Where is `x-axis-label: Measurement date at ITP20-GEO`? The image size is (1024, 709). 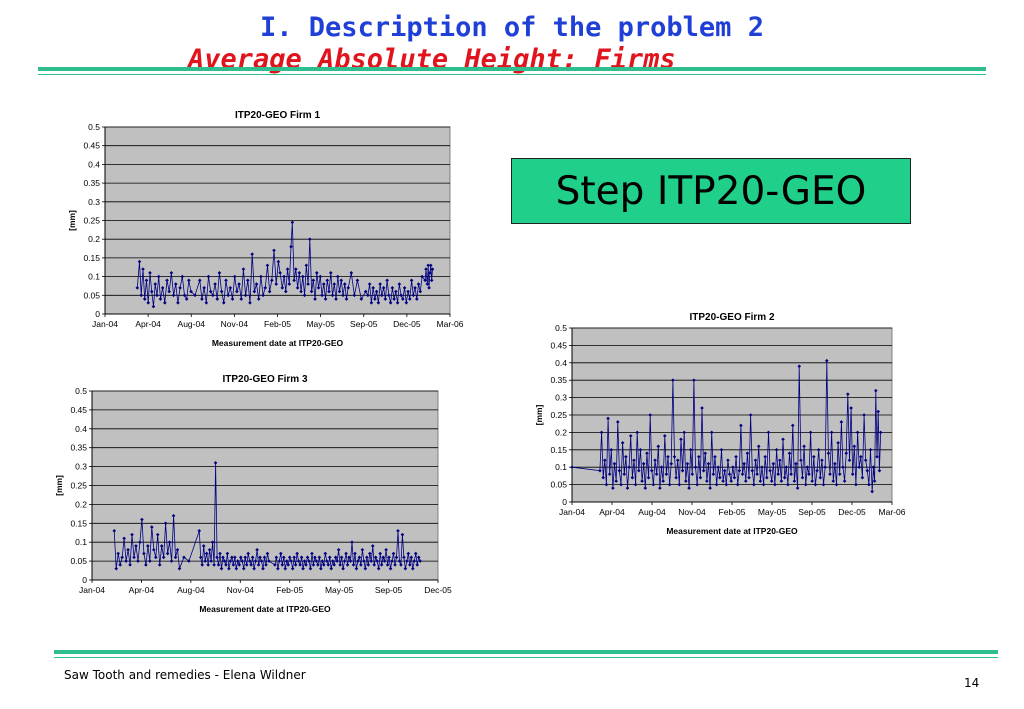
x-axis-label: Measurement date at ITP20-GEO is located at coordinates (278, 343).